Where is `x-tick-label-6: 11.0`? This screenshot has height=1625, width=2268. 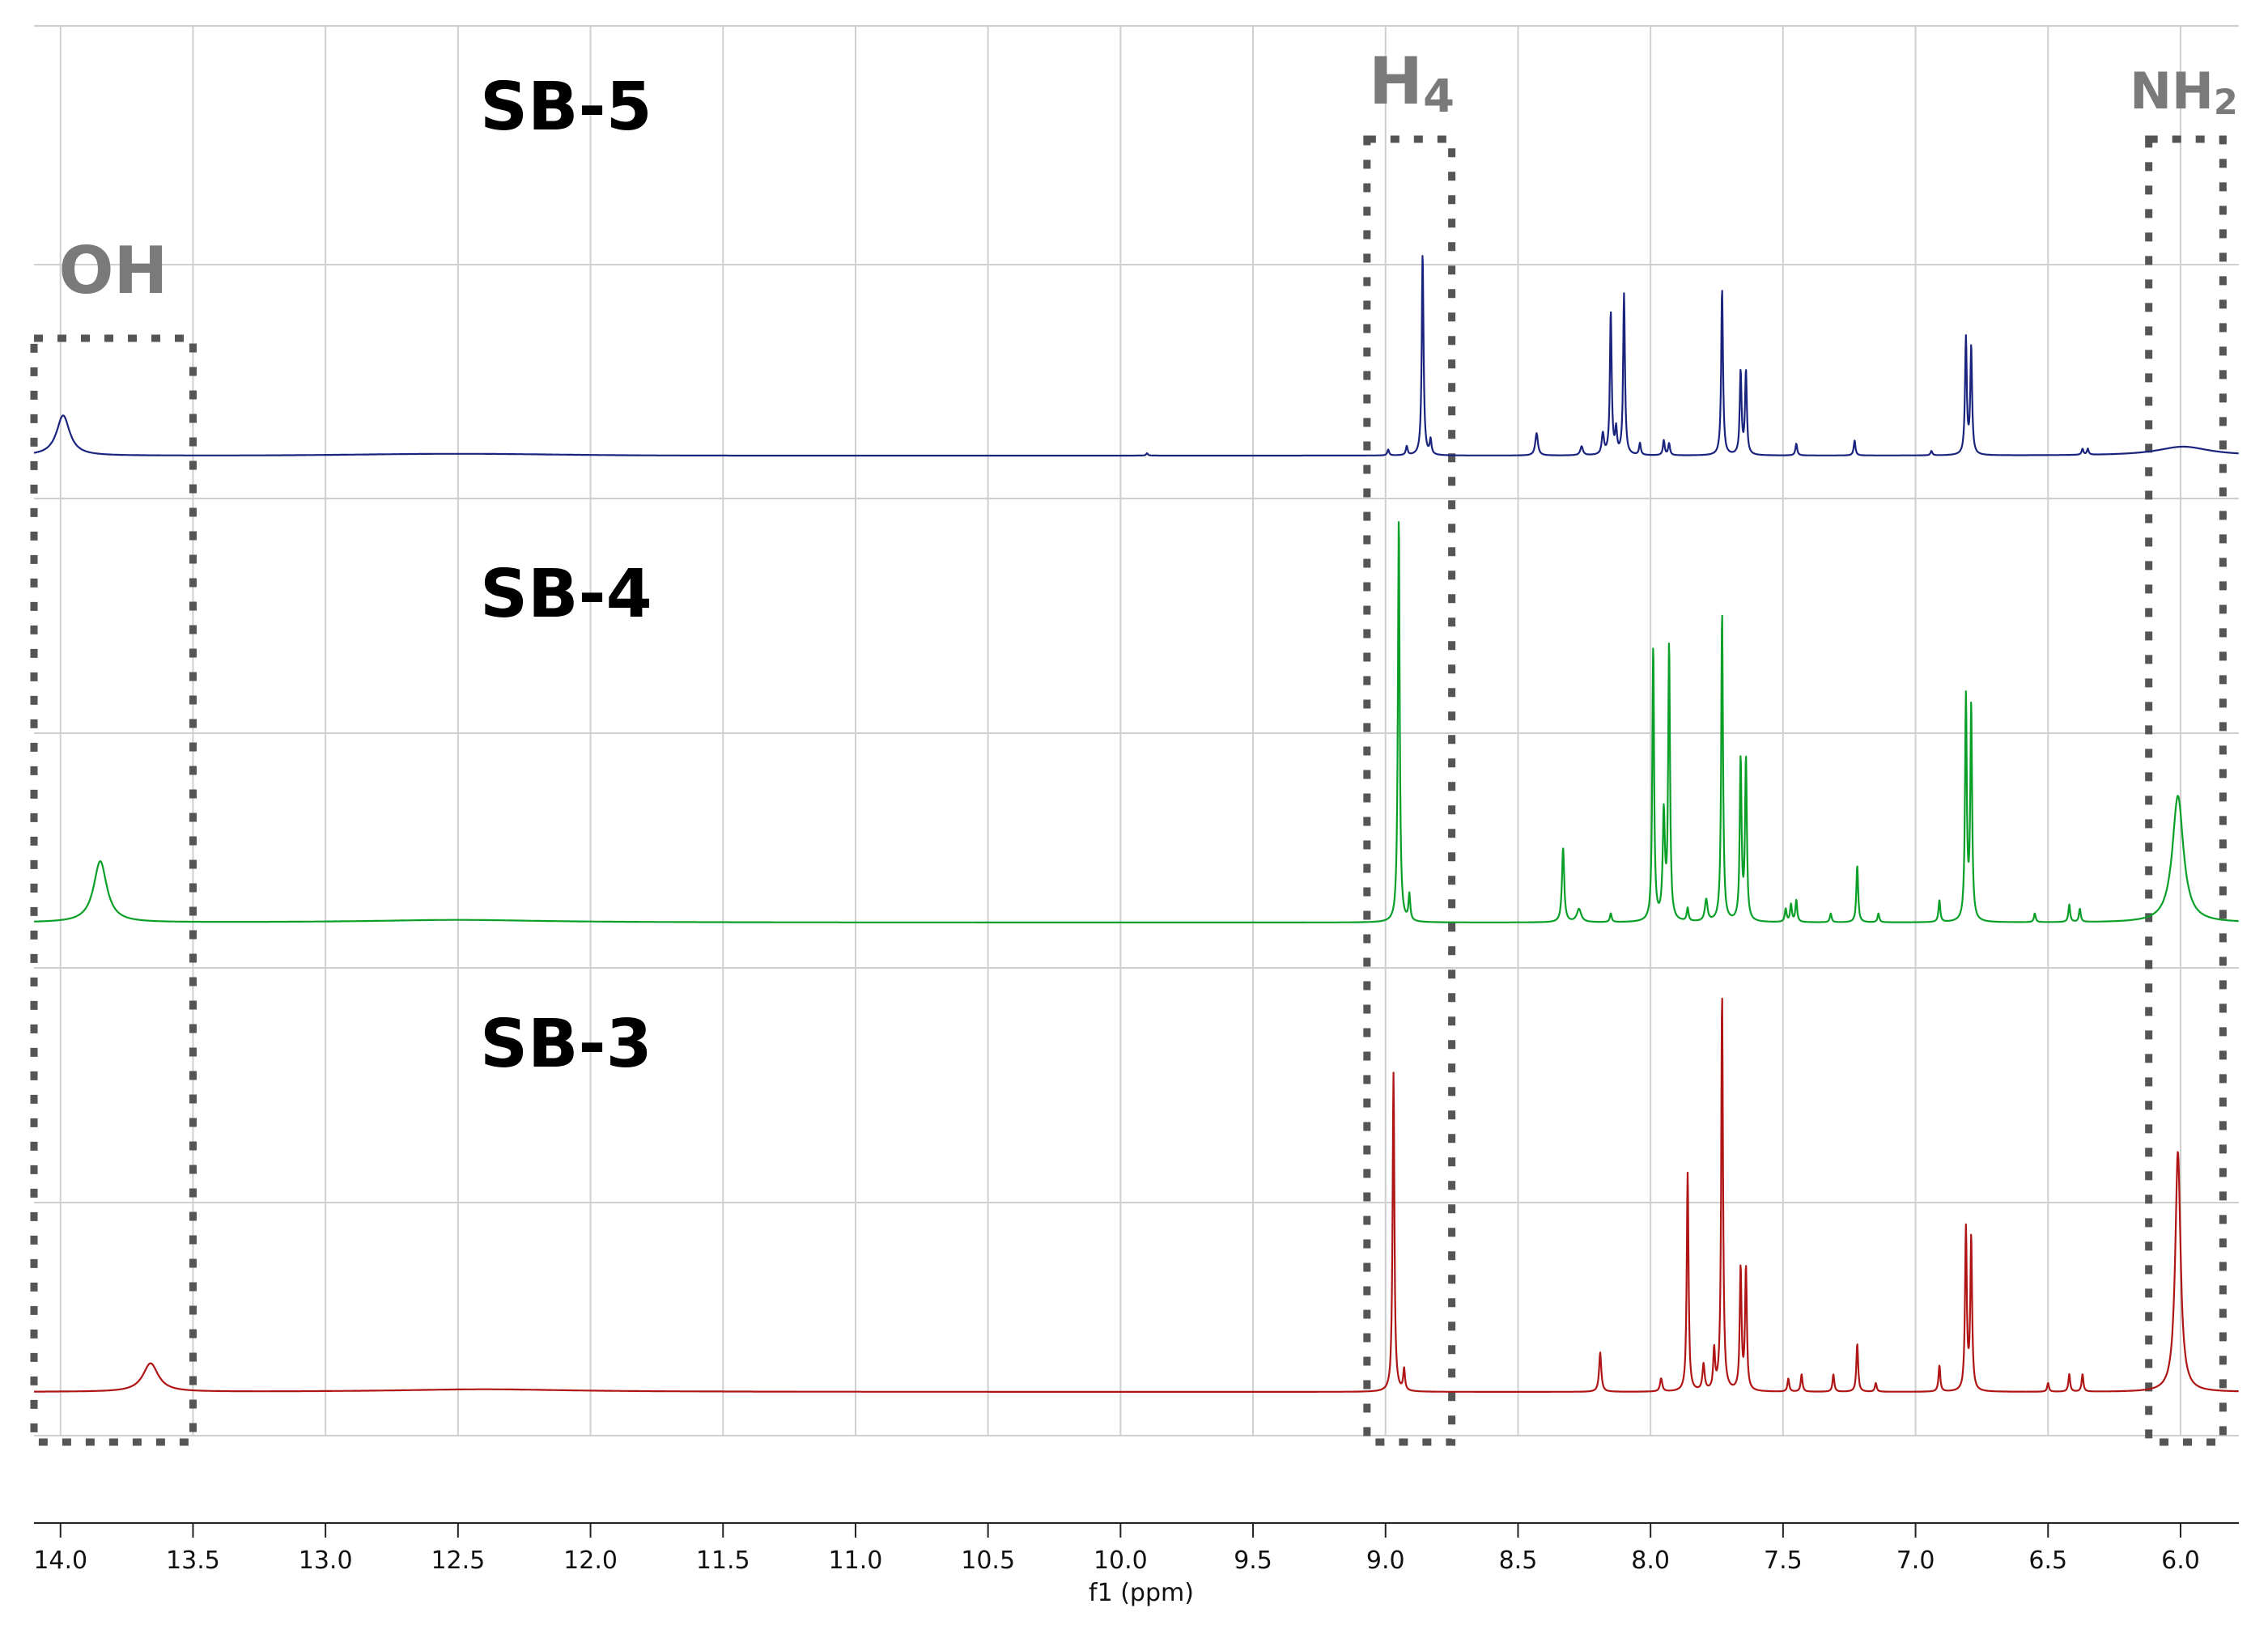 x-tick-label-6: 11.0 is located at coordinates (856, 1561).